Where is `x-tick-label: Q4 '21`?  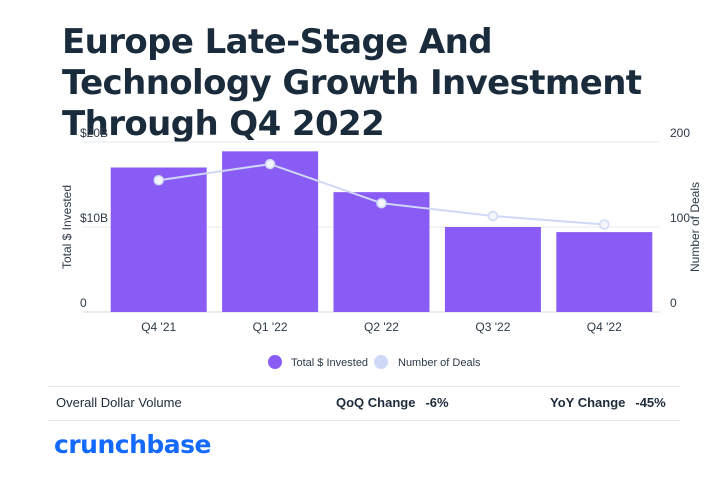
x-tick-label: Q4 '21 is located at coordinates (158, 327).